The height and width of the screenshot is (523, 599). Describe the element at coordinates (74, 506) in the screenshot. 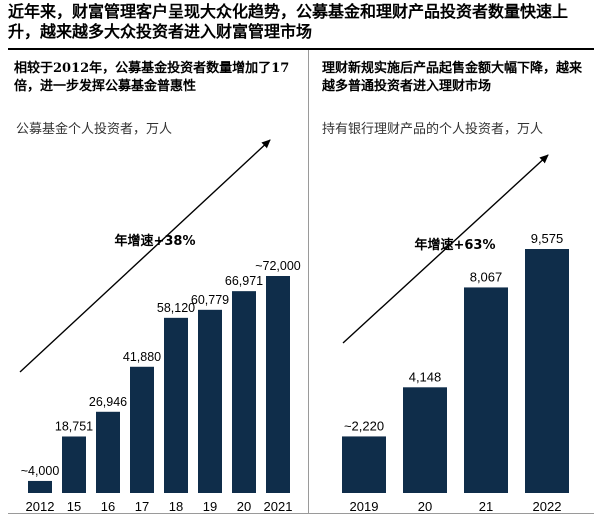

I see `left-category-label-15: 15` at that location.